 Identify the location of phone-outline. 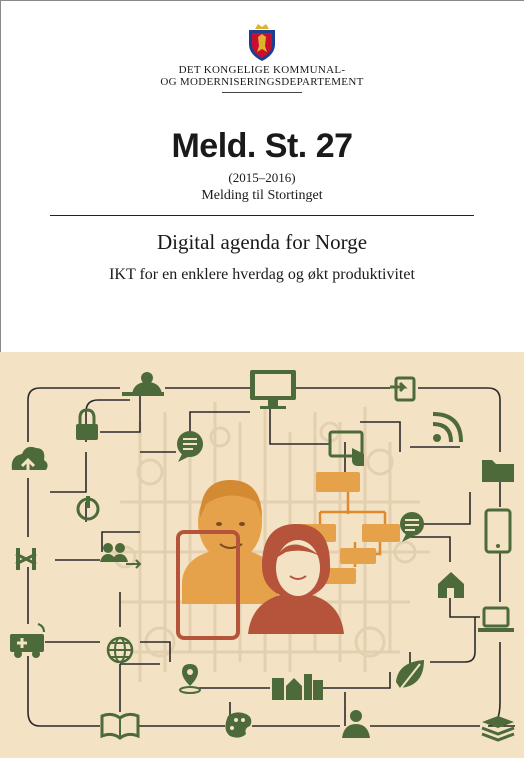
(208, 585).